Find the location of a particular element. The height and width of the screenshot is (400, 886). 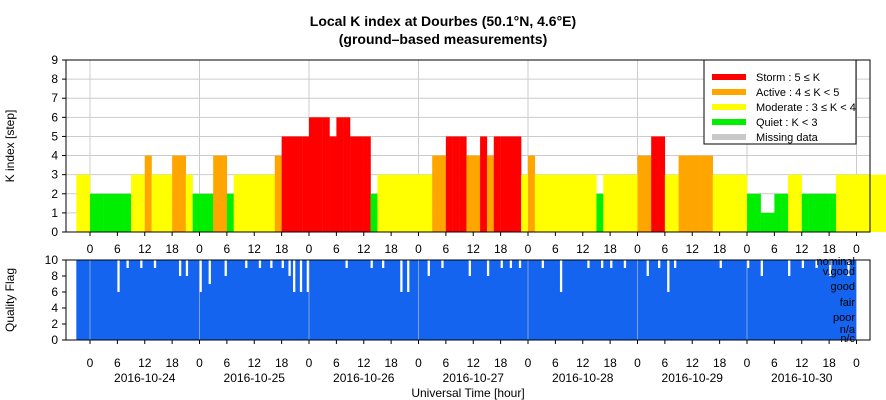

quality-y-label: Quality Flag is located at coordinates (10, 300).